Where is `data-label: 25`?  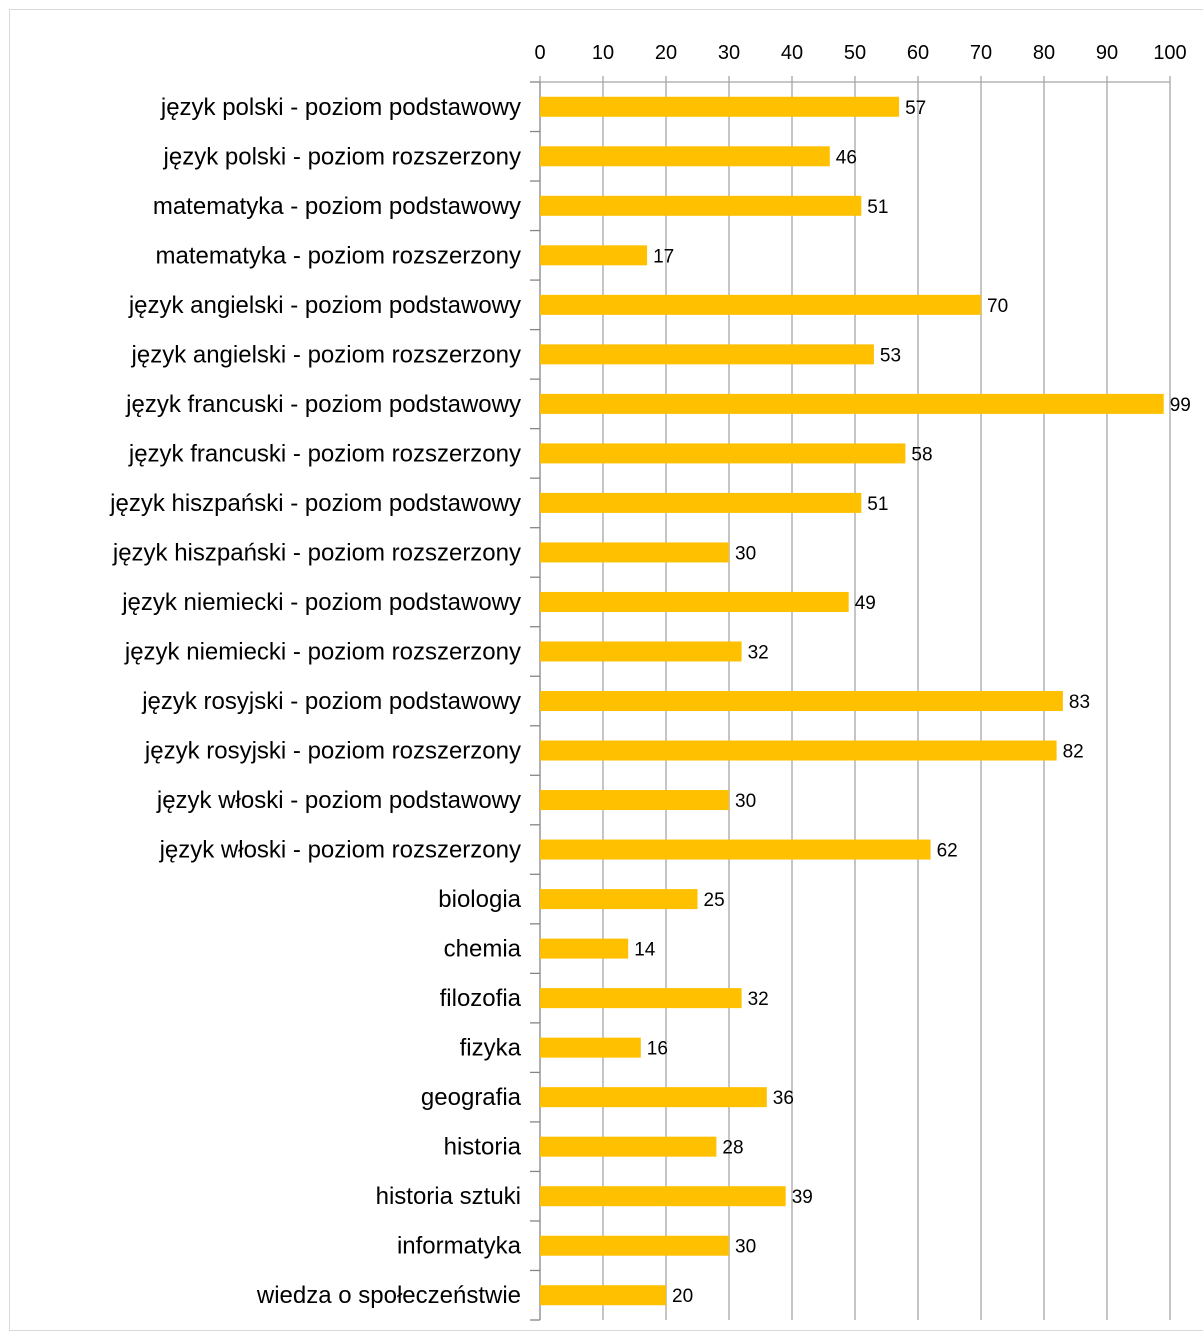 data-label: 25 is located at coordinates (714, 900).